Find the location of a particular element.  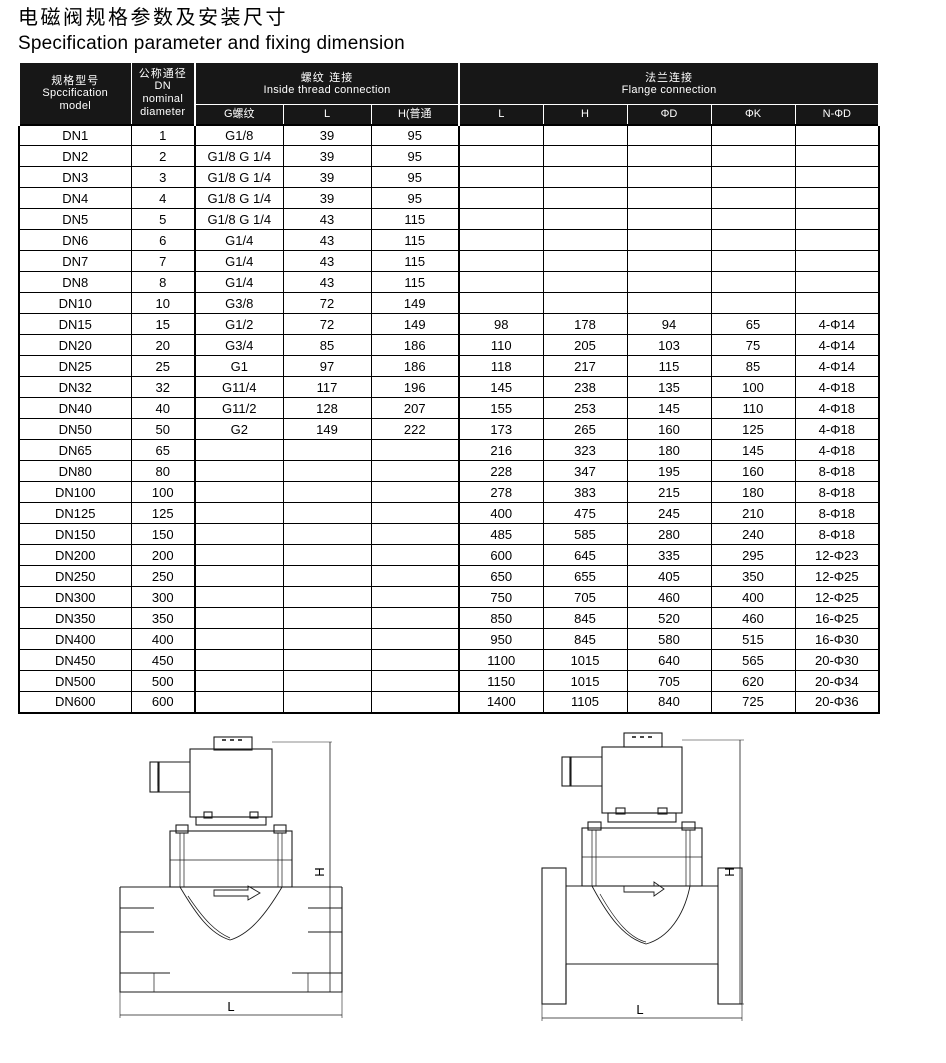

cell-flange-l: 118 is located at coordinates (501, 366).